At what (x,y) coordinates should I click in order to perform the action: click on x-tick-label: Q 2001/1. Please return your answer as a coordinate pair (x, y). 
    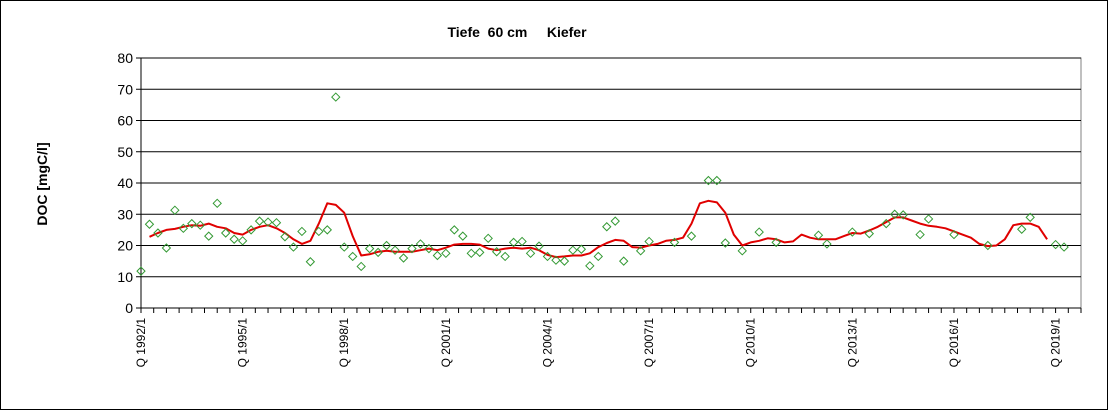
    Looking at the image, I should click on (446, 343).